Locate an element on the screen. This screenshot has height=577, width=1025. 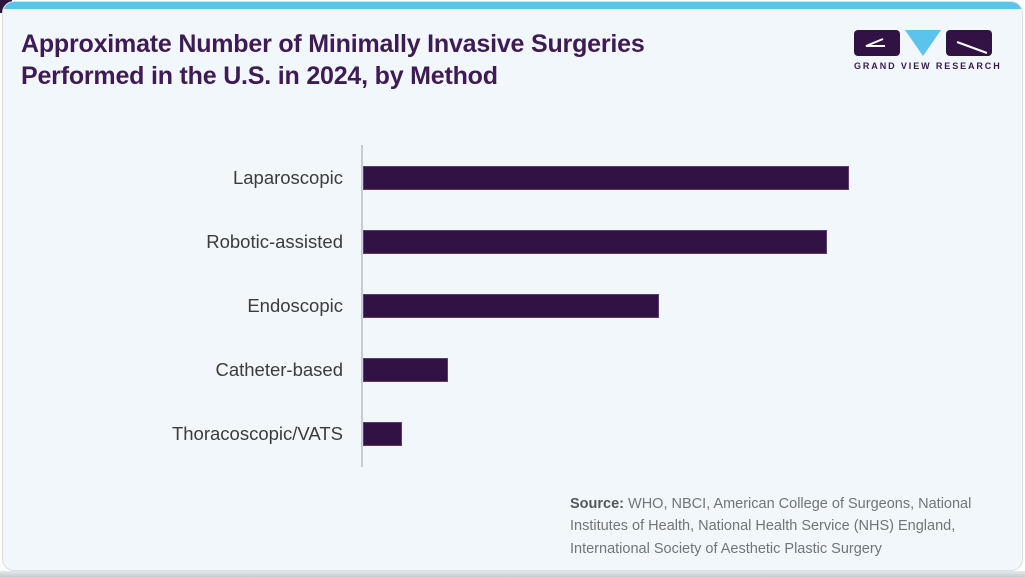
bar-catheter-based is located at coordinates (405, 370).